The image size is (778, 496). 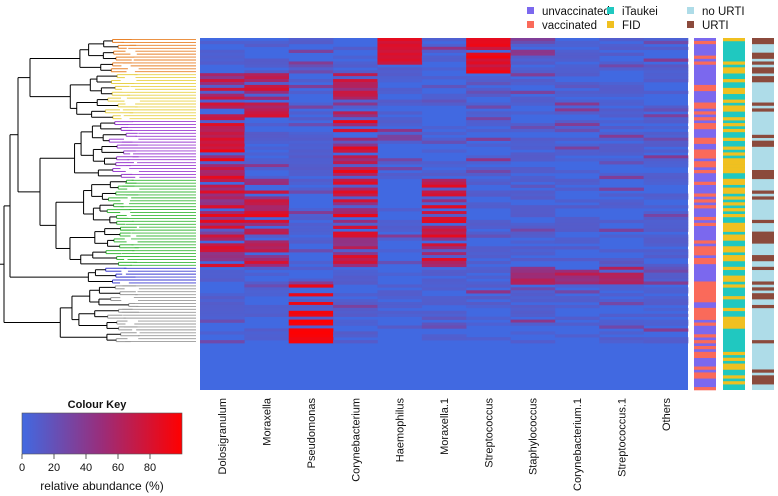 I want to click on column-label: Pseudomonas, so click(x=312, y=433).